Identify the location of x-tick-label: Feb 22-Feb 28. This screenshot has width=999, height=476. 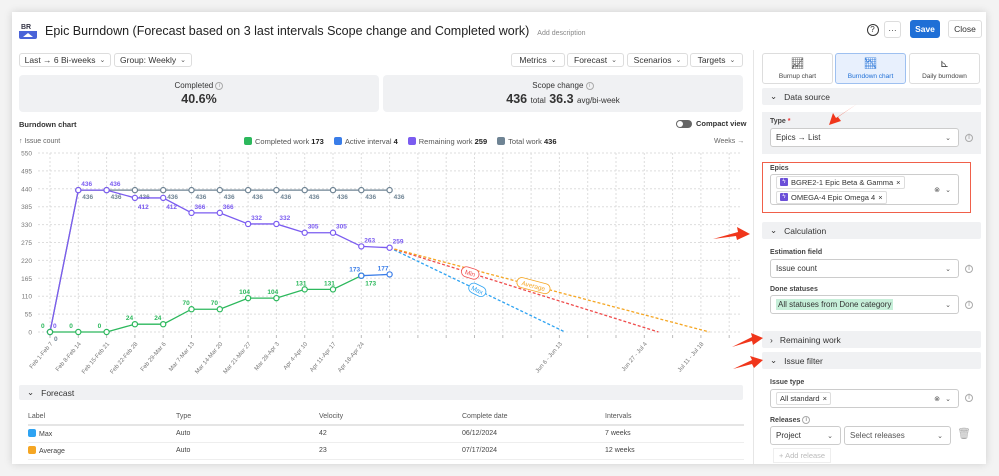
(125, 358).